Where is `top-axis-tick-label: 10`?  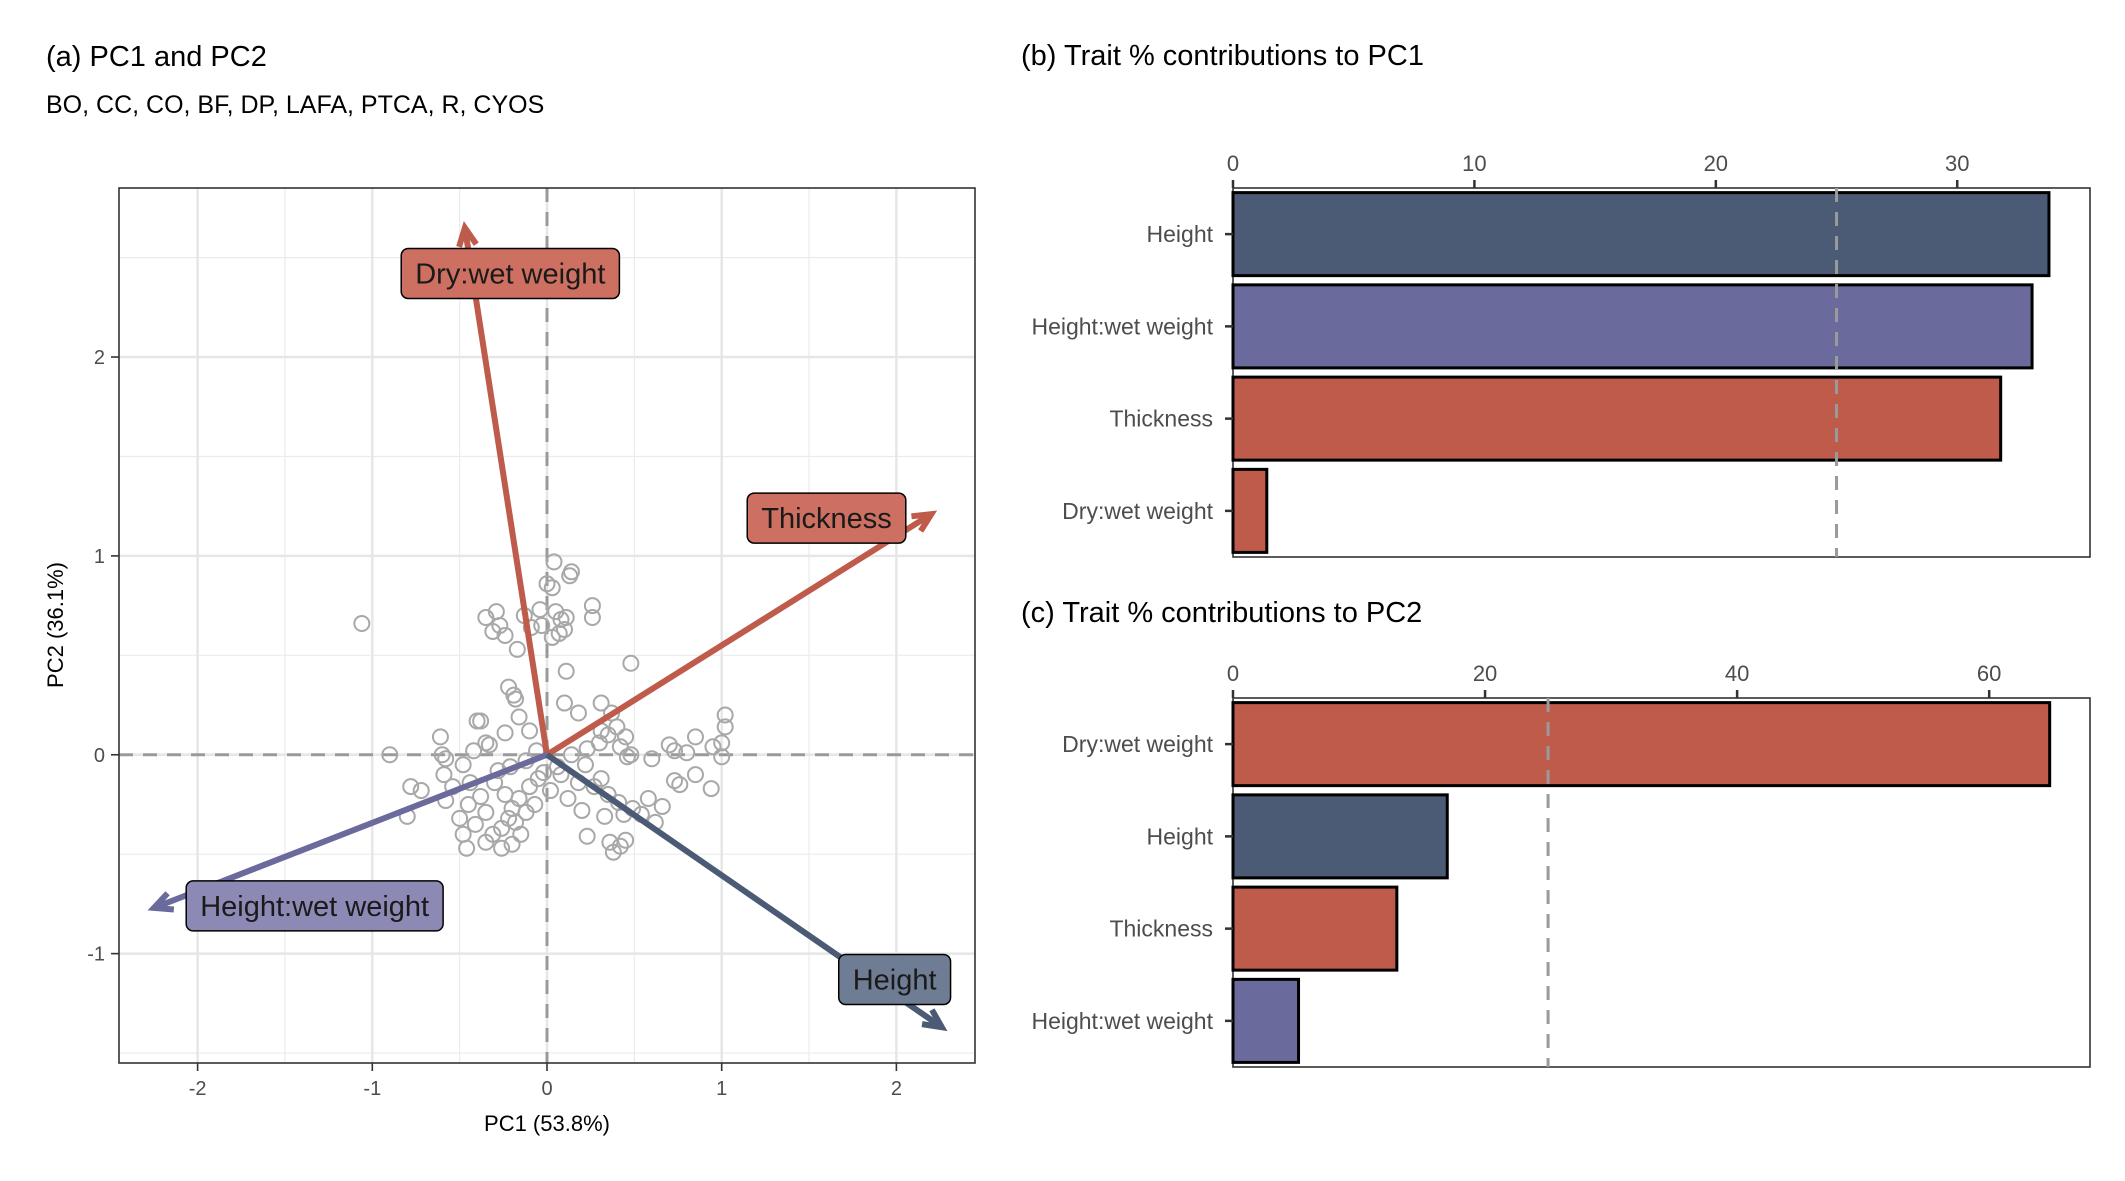 top-axis-tick-label: 10 is located at coordinates (1474, 163).